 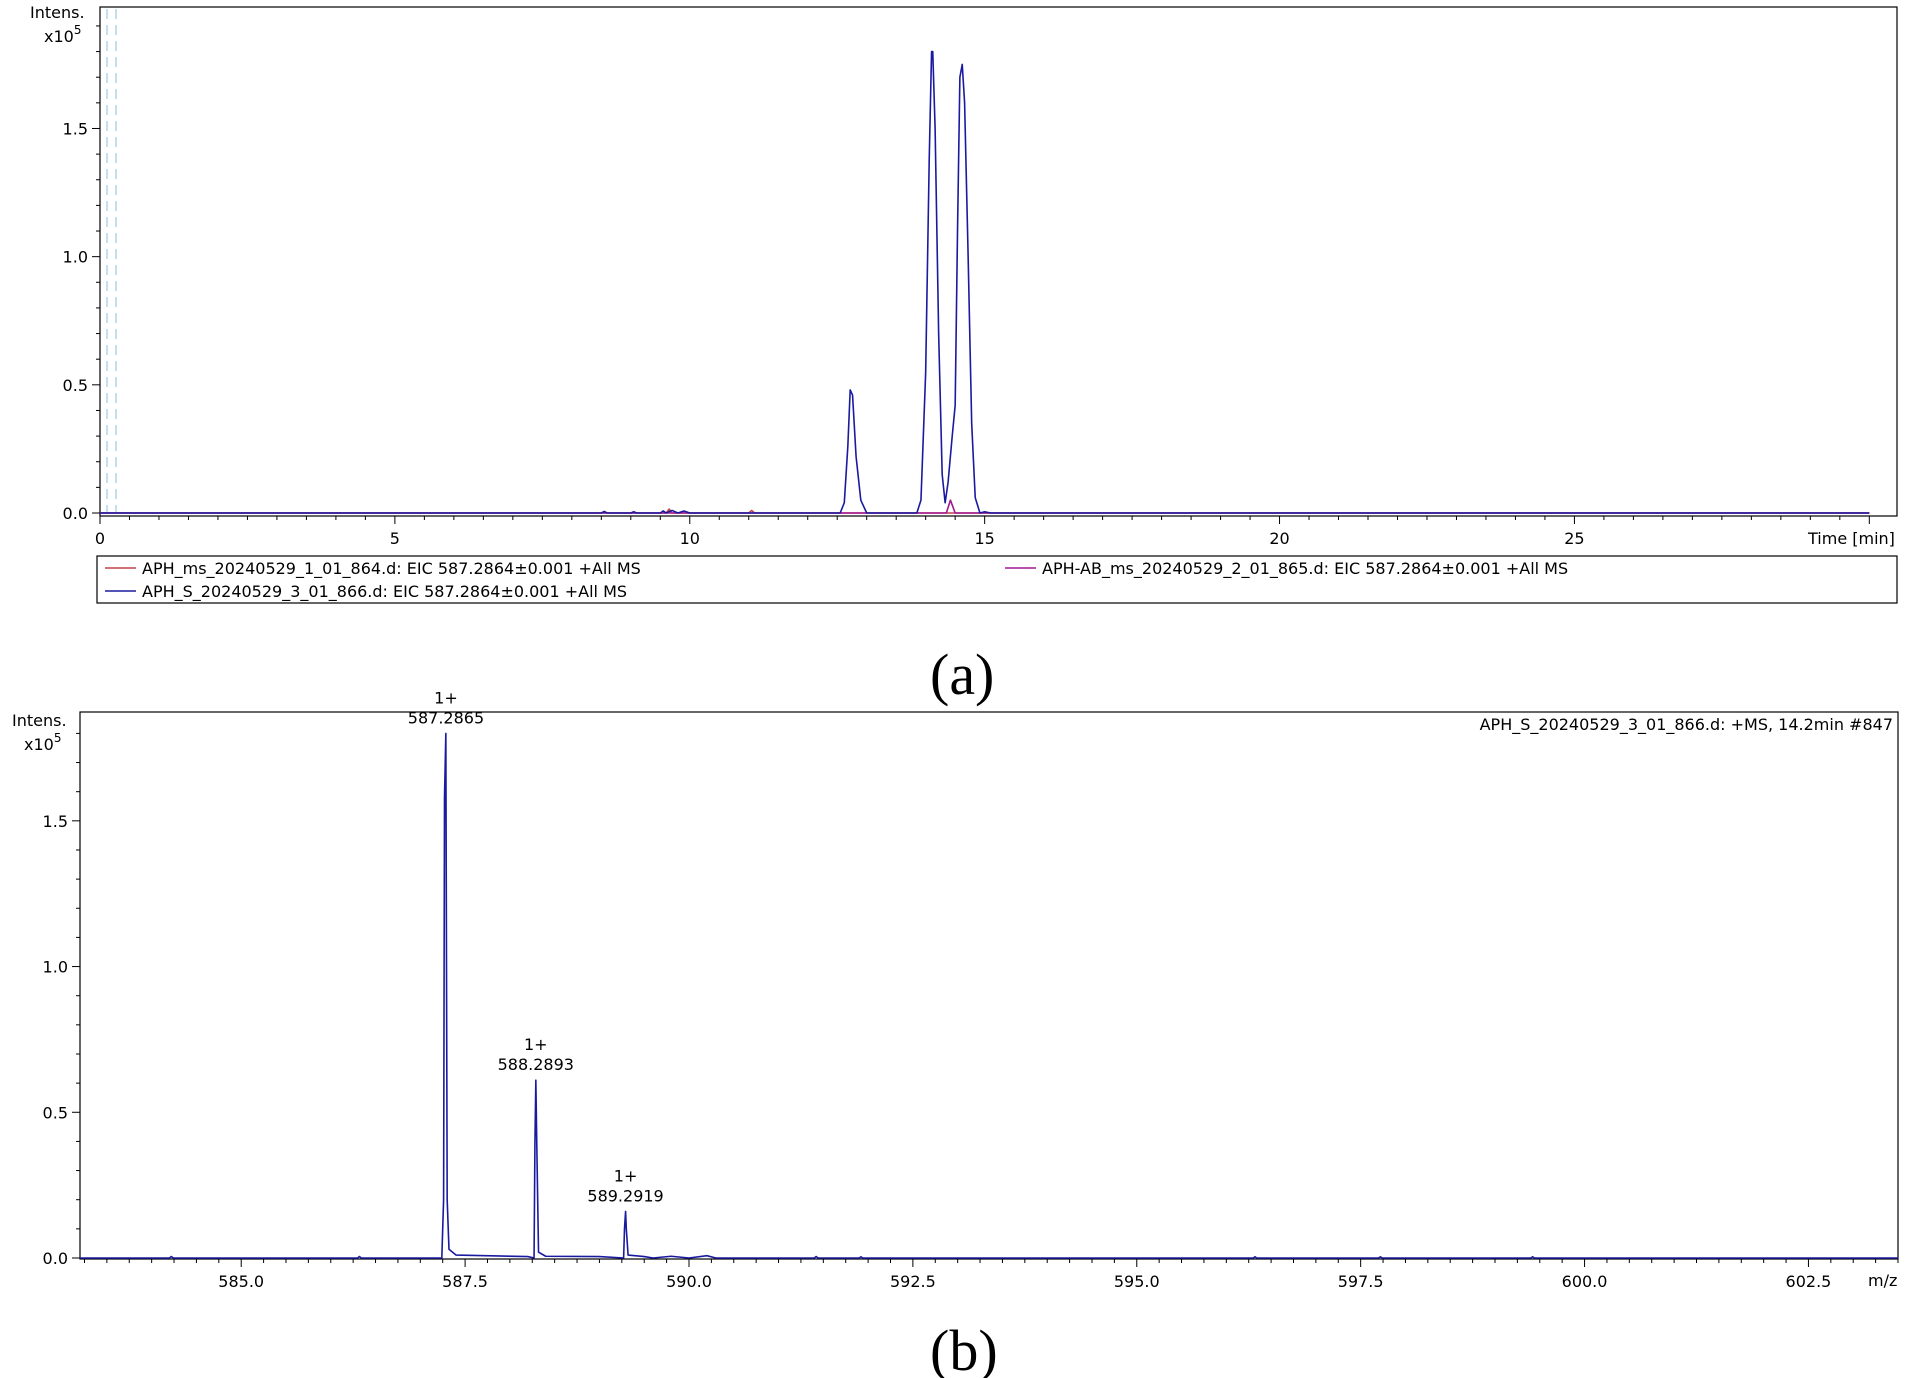 I want to click on panel-a-xlabel: Time [min], so click(x=1851, y=538).